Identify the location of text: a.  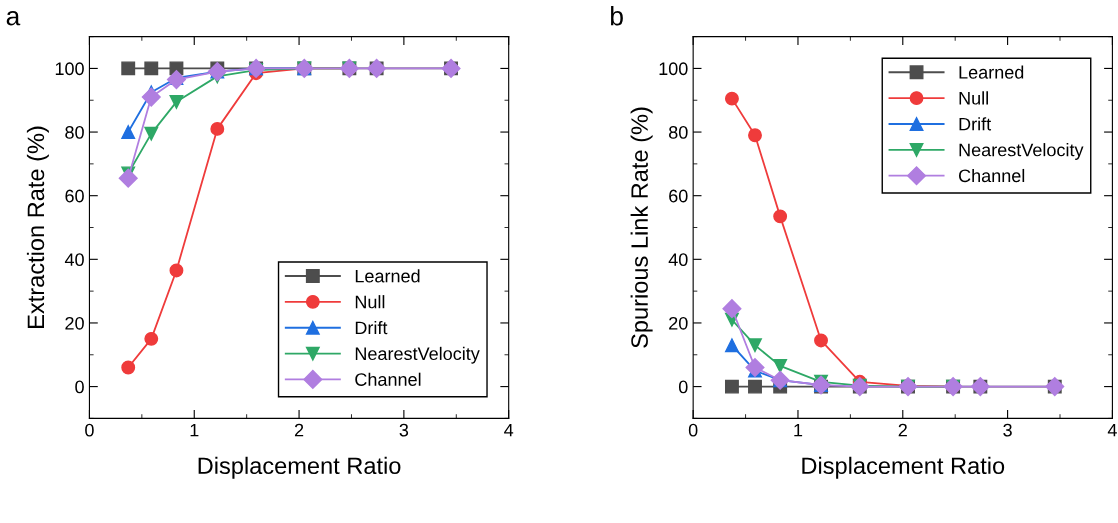
(13, 18).